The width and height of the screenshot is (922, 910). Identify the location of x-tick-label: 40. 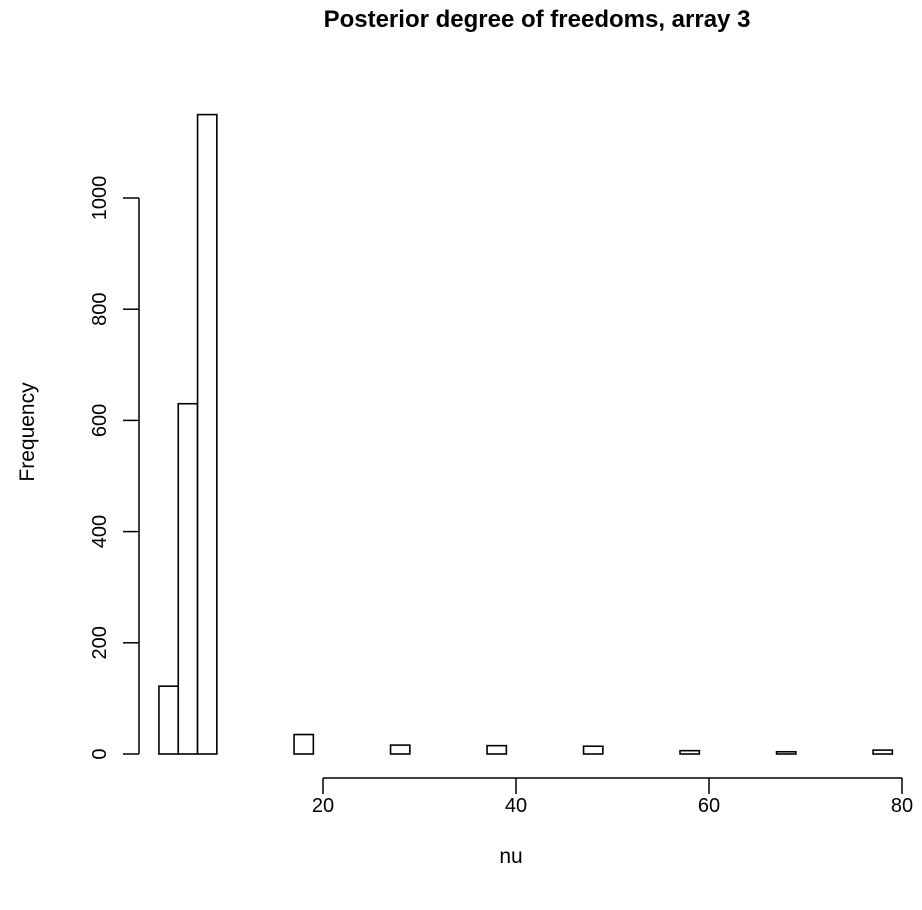
(516, 806).